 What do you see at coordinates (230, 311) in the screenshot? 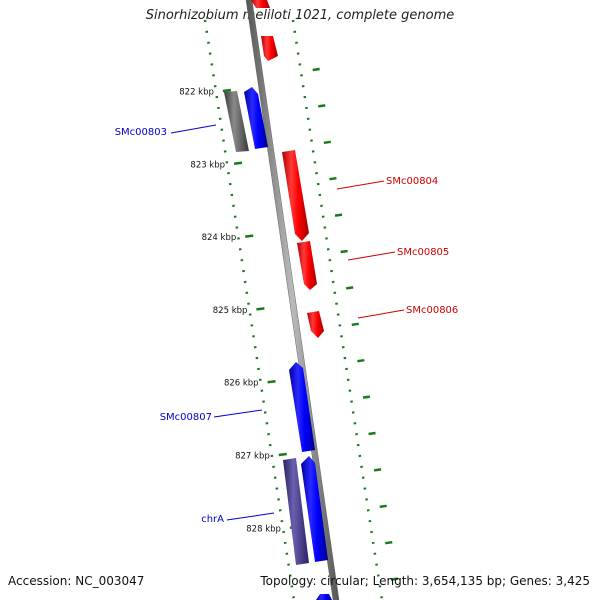
I see `ruler-tick-label: 825 kbp` at bounding box center [230, 311].